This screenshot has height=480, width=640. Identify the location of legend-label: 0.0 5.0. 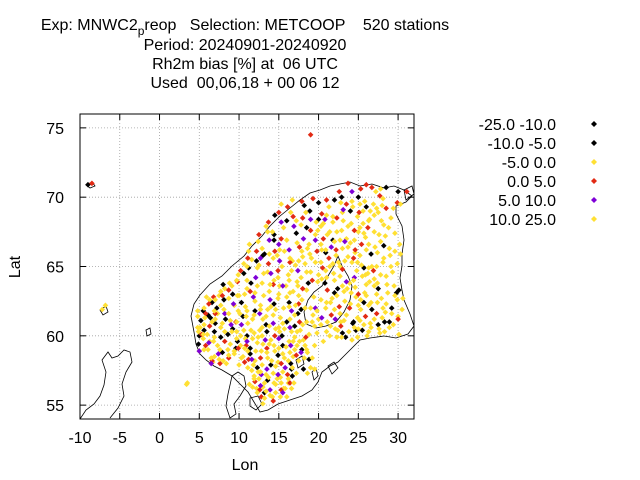
(531, 182).